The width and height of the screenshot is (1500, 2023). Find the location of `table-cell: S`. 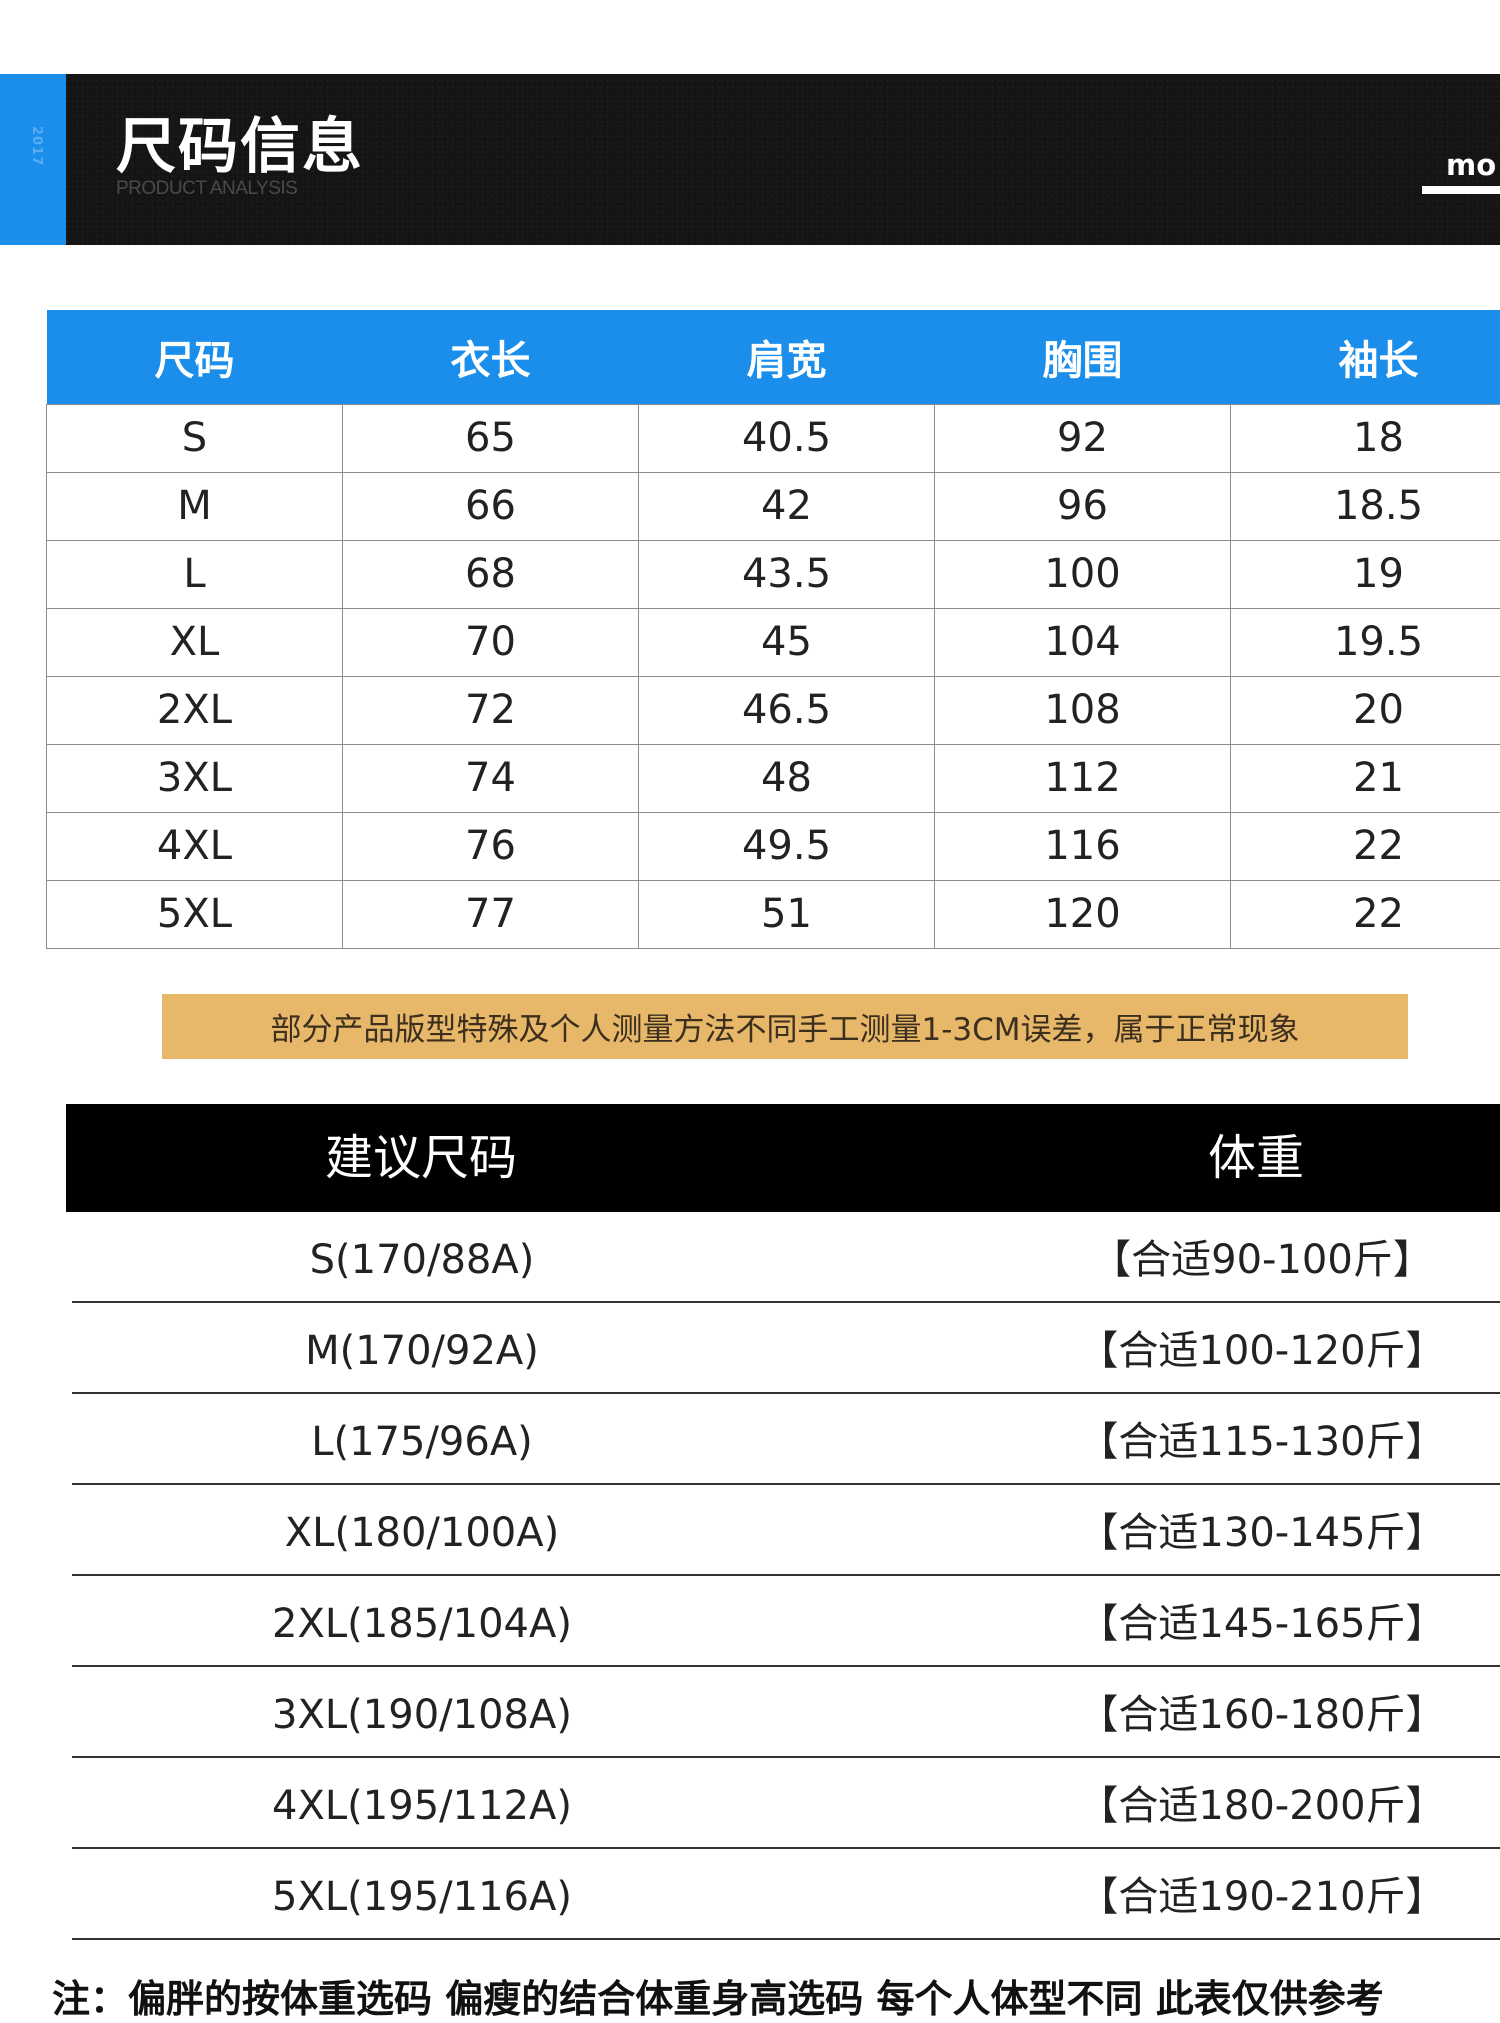

table-cell: S is located at coordinates (195, 439).